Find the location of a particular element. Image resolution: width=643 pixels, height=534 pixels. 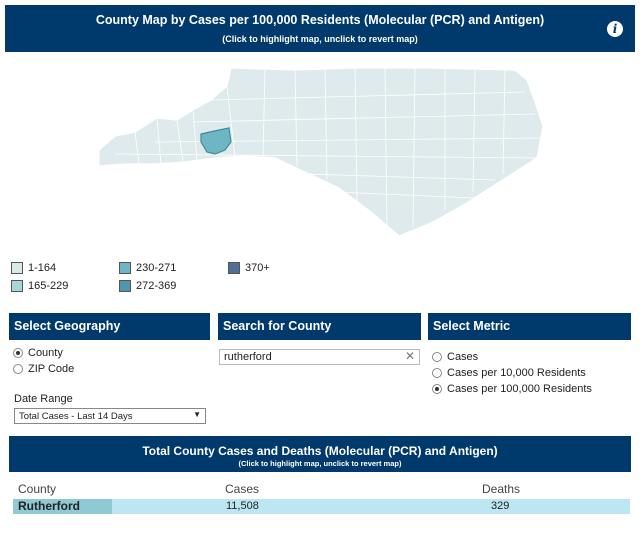

chevron-down-icon: ▼ is located at coordinates (197, 414).